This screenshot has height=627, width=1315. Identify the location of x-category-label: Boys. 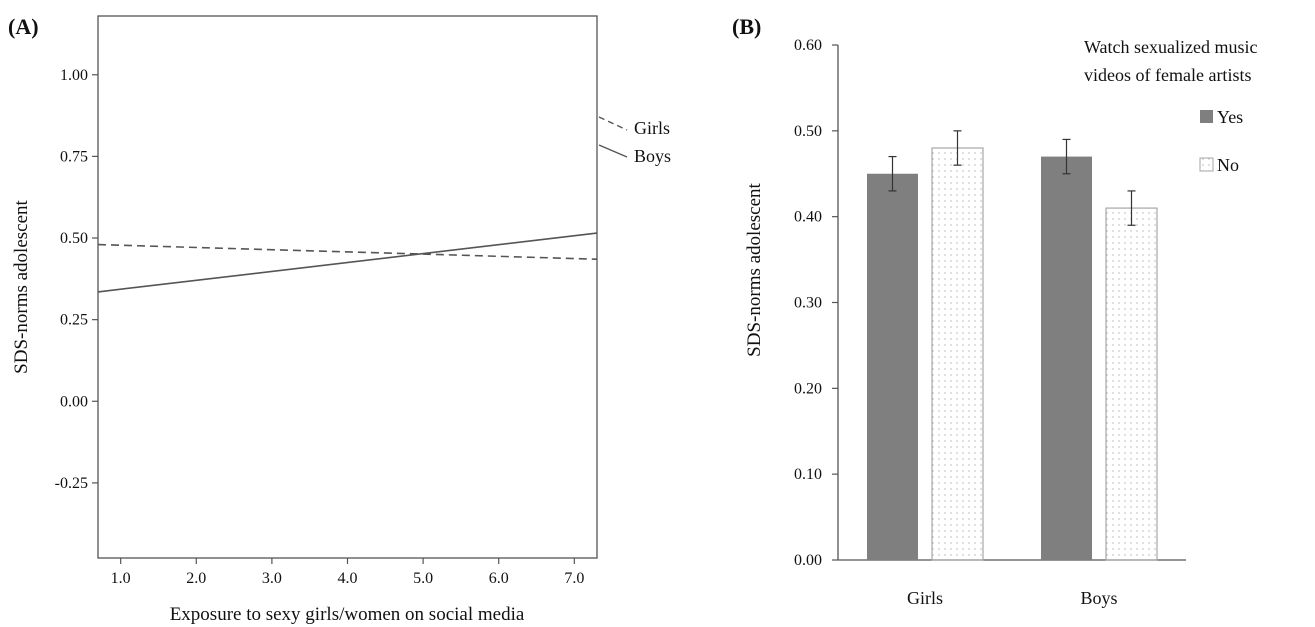
(1098, 598).